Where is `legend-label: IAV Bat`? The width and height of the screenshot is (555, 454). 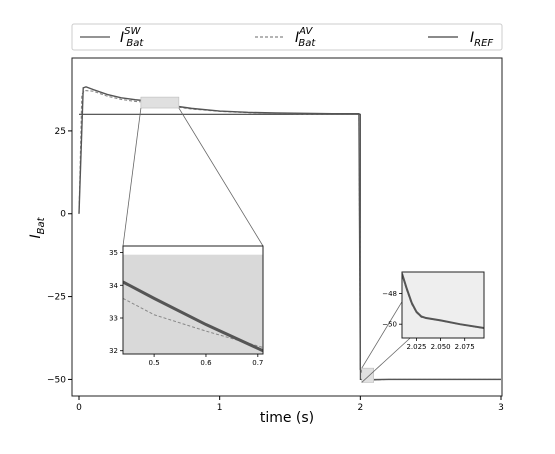
legend-label: IAV Bat is located at coordinates (305, 37).